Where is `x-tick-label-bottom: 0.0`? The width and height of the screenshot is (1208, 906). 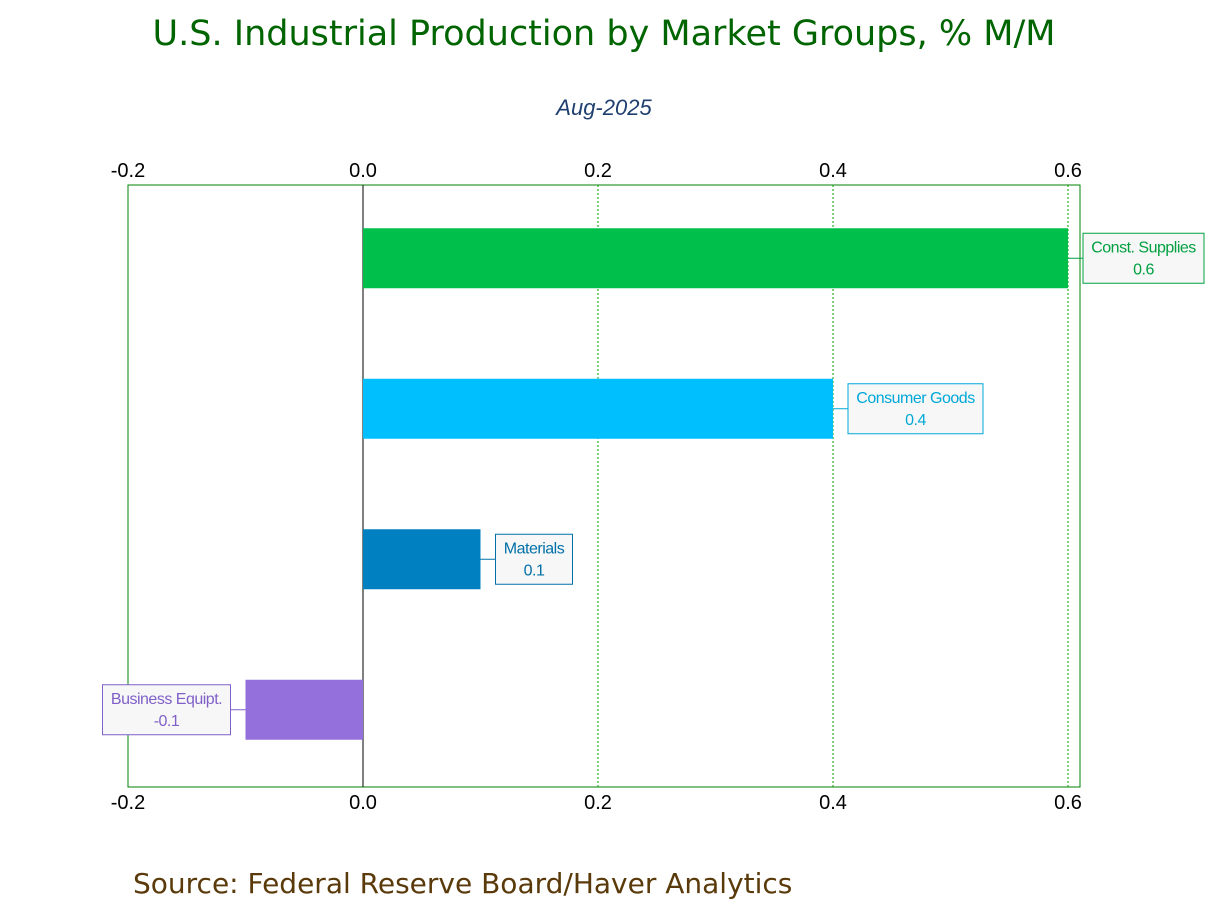
x-tick-label-bottom: 0.0 is located at coordinates (363, 803).